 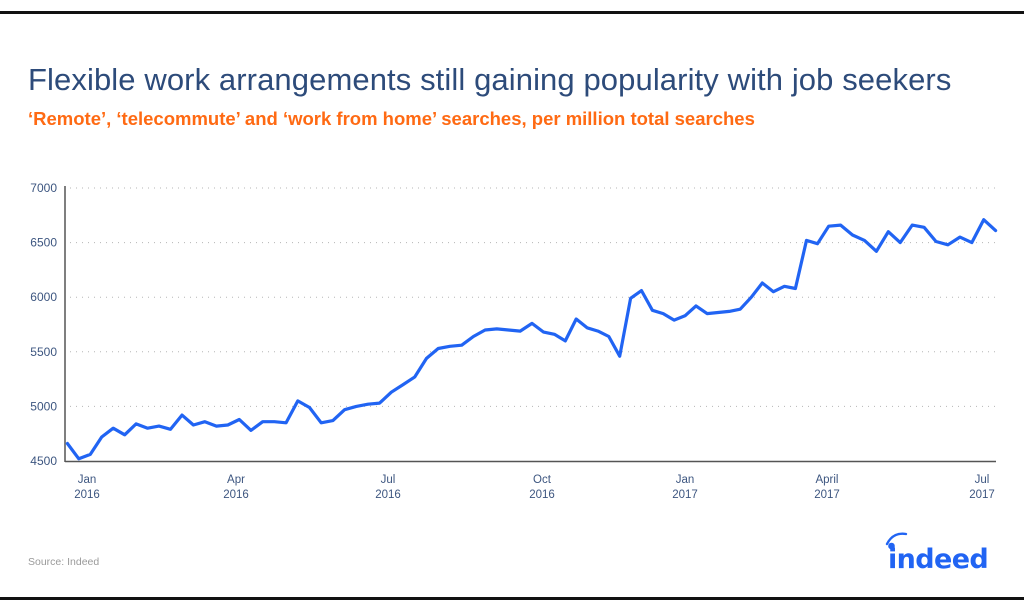 I want to click on y-tick-label: 5500, so click(x=43, y=352).